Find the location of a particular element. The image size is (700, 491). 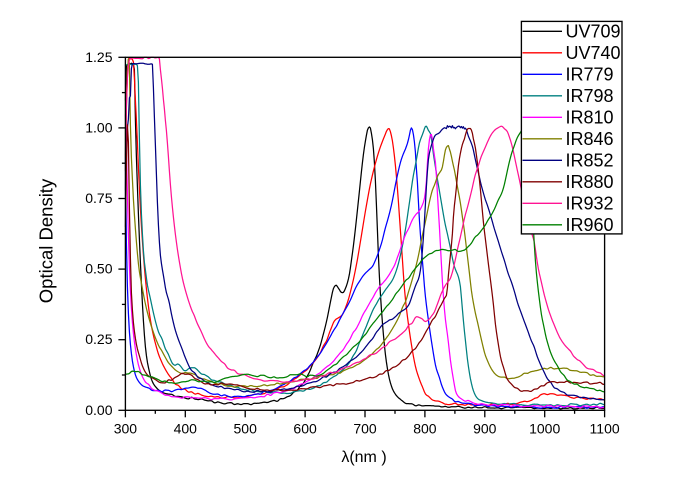

svg-text: IR880 is located at coordinates (590, 182).